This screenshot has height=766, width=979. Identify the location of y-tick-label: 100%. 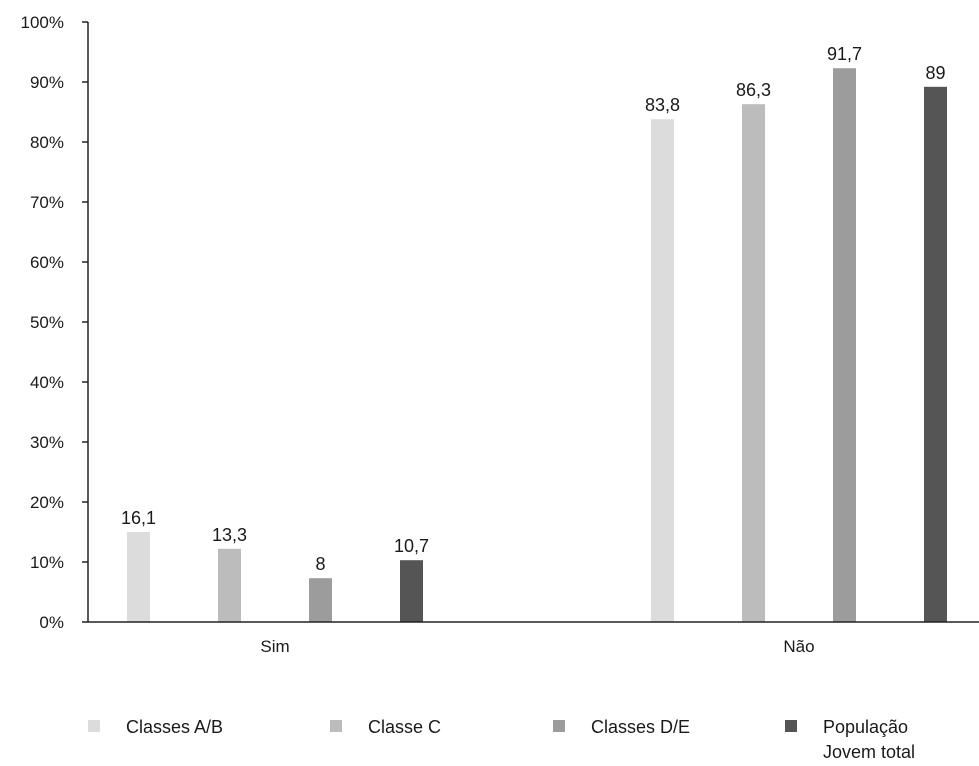
(42, 22).